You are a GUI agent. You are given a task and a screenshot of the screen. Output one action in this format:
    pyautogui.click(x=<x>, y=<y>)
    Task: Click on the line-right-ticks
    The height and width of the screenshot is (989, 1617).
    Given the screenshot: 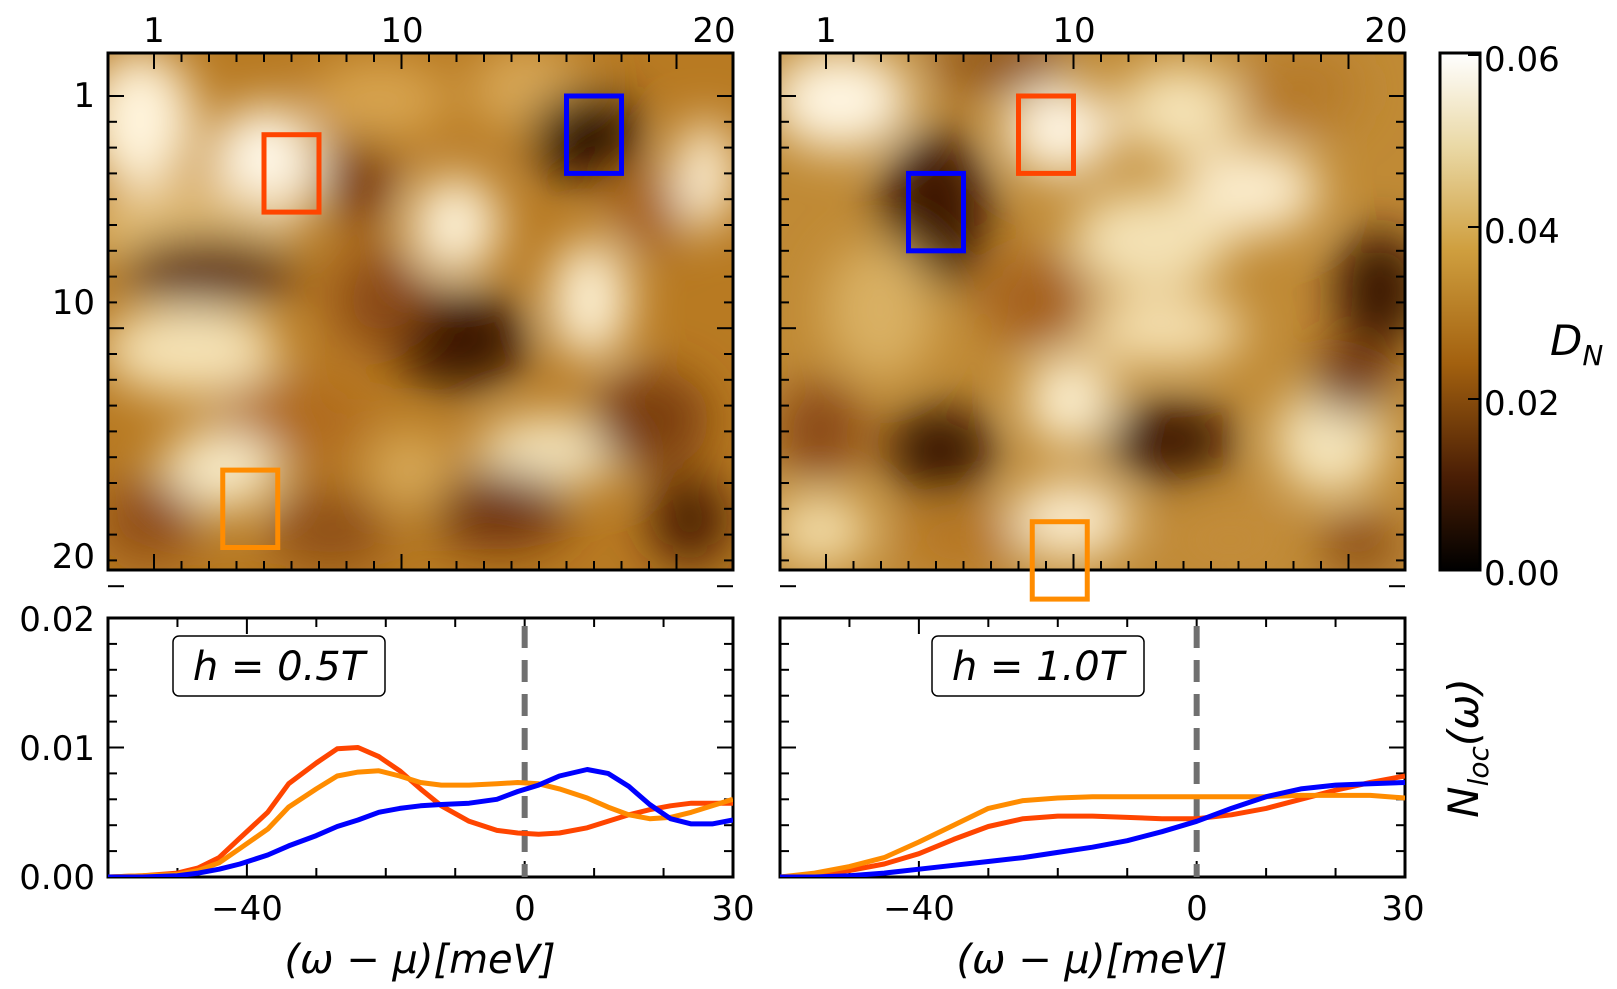 What is the action you would take?
    pyautogui.click(x=1092, y=747)
    